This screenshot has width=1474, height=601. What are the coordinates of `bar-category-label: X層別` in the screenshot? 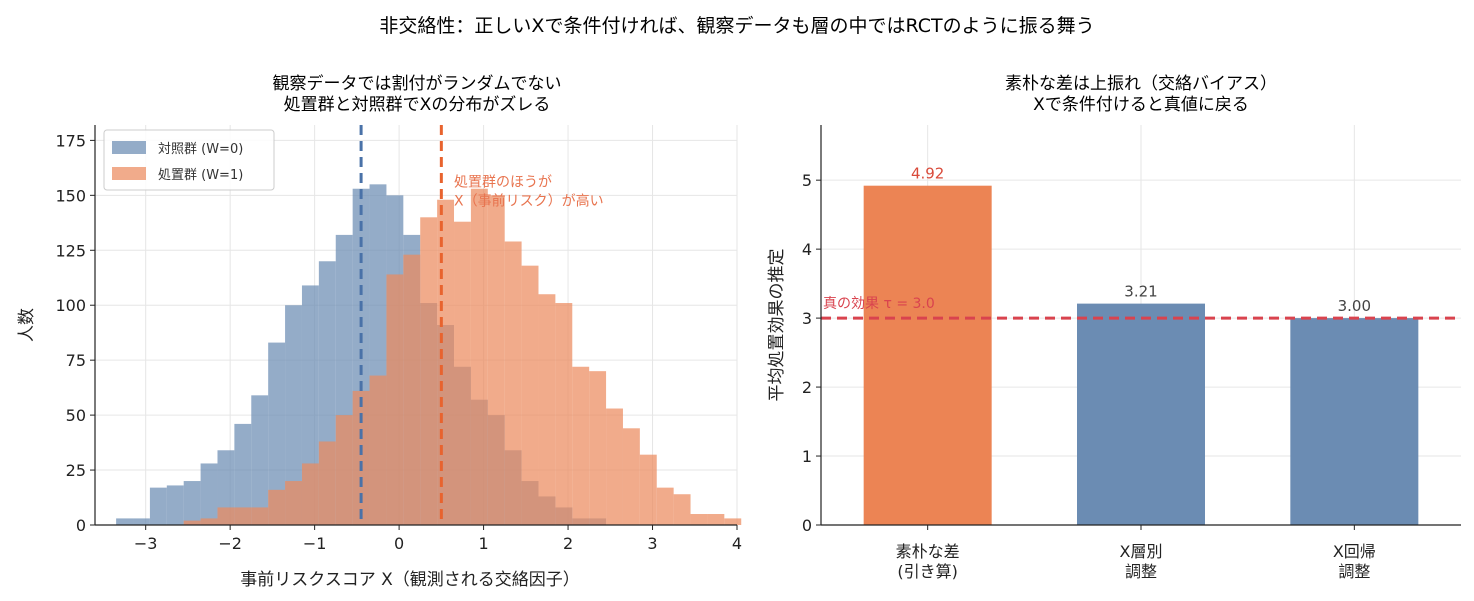 It's located at (1141, 551).